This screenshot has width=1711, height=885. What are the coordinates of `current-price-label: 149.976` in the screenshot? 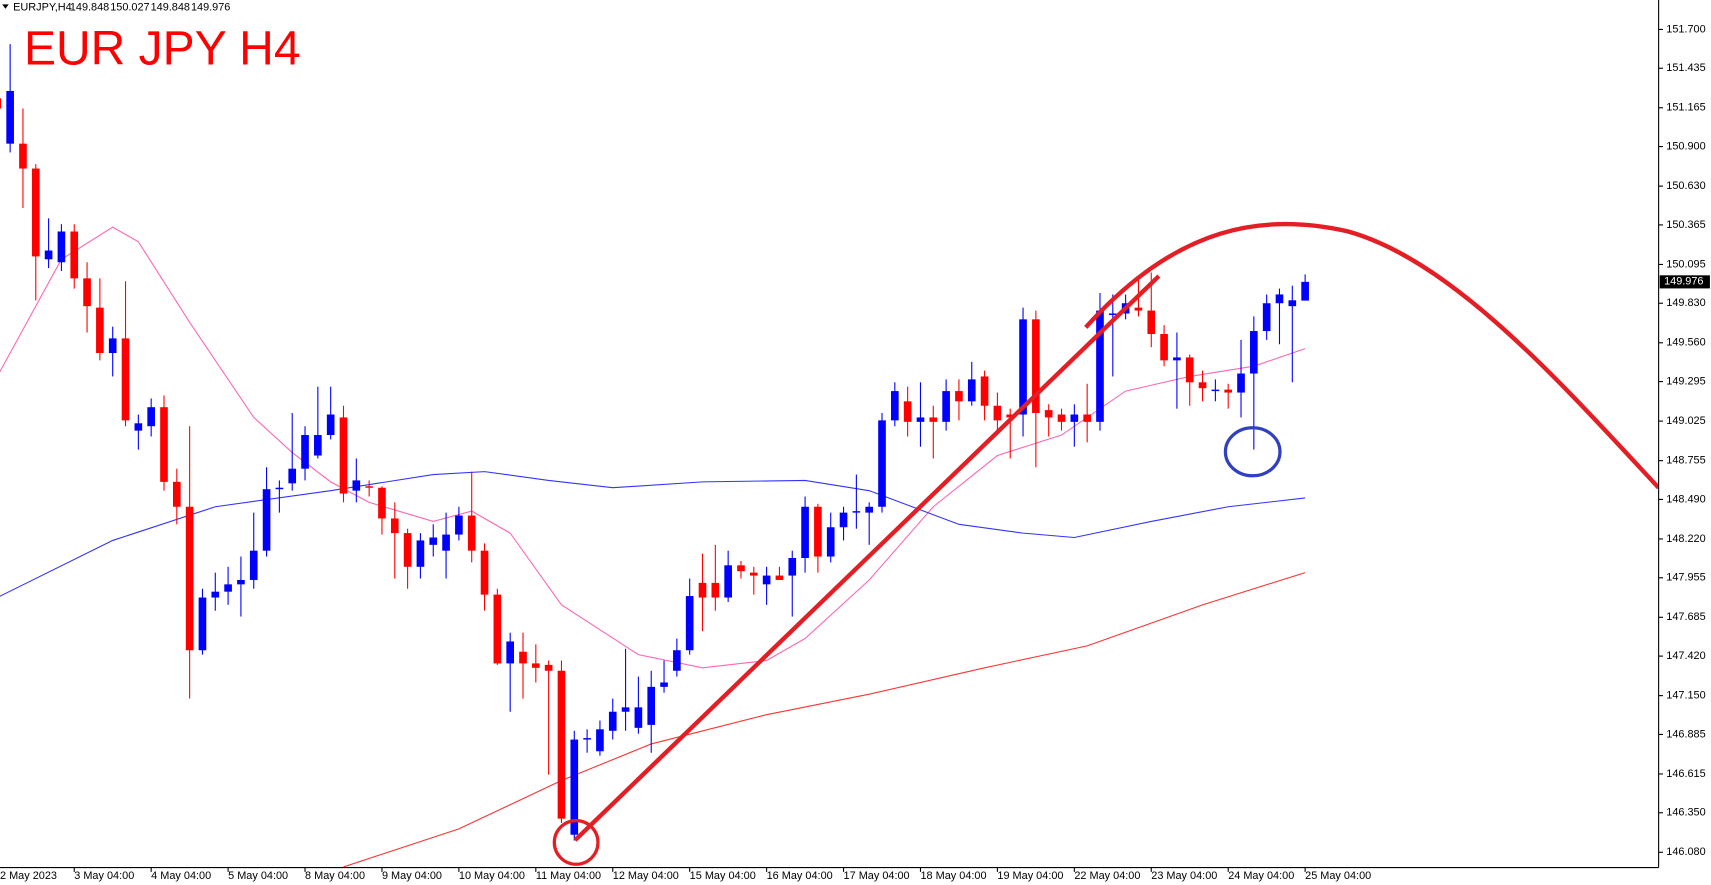 It's located at (1683, 282).